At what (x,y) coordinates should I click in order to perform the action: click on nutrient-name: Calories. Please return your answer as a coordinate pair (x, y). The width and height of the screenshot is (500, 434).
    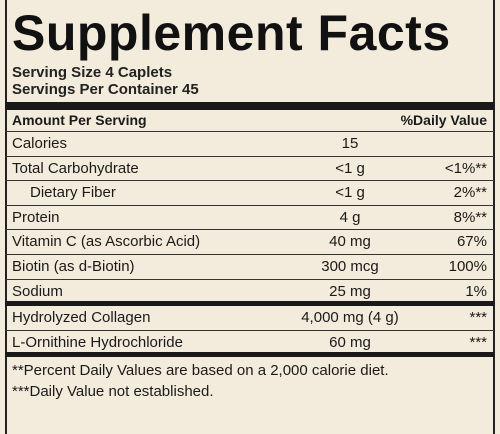
    Looking at the image, I should click on (40, 143).